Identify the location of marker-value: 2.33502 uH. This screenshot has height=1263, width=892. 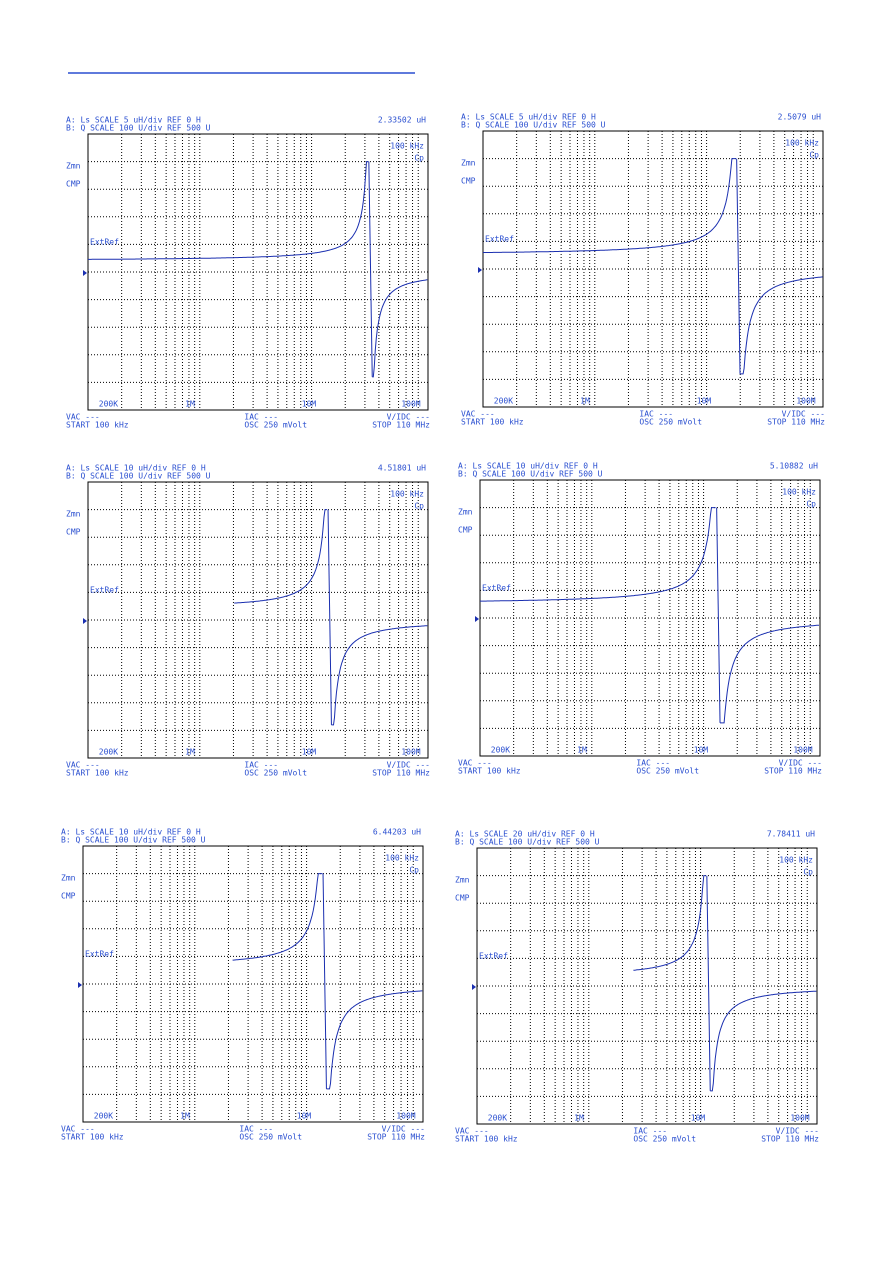
(402, 120).